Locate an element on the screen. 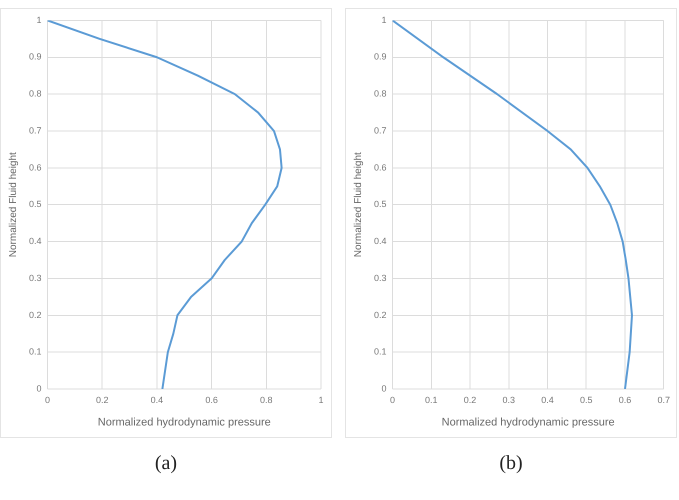 The image size is (679, 500). x-tick-label: 0.7 is located at coordinates (663, 399).